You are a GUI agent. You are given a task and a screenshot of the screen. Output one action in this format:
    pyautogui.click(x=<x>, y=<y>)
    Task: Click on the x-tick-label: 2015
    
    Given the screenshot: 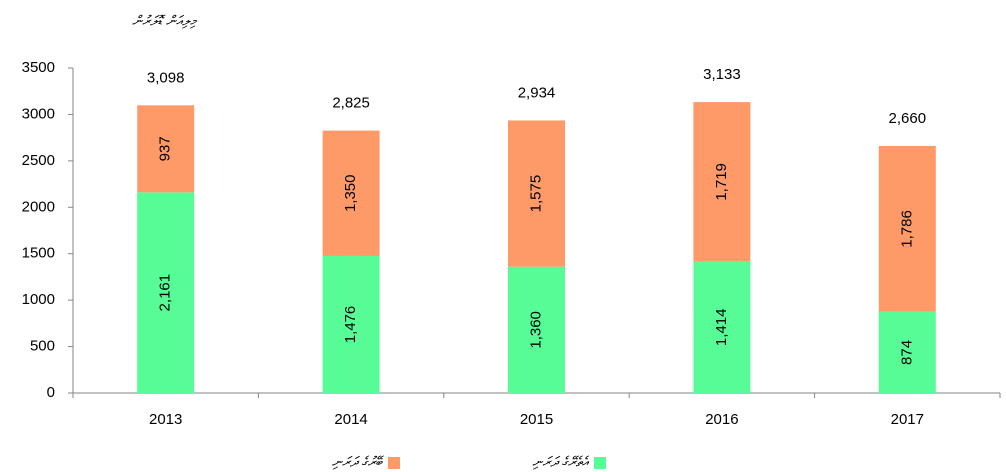 What is the action you would take?
    pyautogui.click(x=536, y=419)
    